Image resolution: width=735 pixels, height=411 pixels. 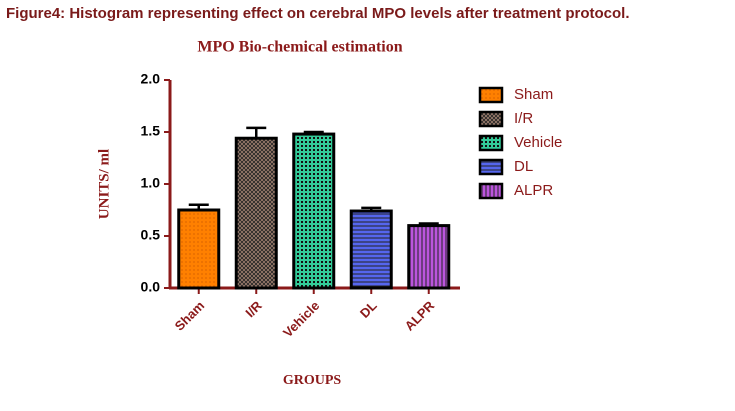 What do you see at coordinates (523, 118) in the screenshot?
I see `legend-label: I/R` at bounding box center [523, 118].